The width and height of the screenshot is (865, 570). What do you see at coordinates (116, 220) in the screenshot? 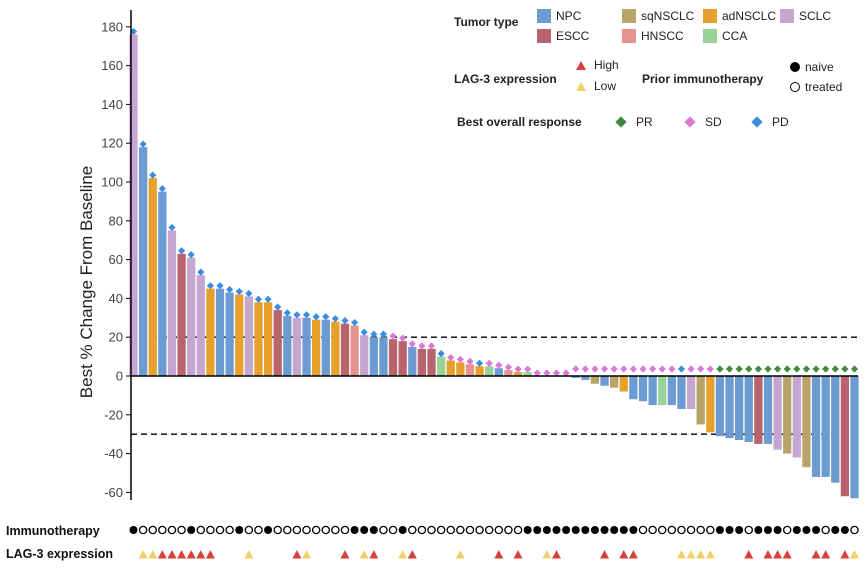
I see `y-tick-label: 80` at bounding box center [116, 220].